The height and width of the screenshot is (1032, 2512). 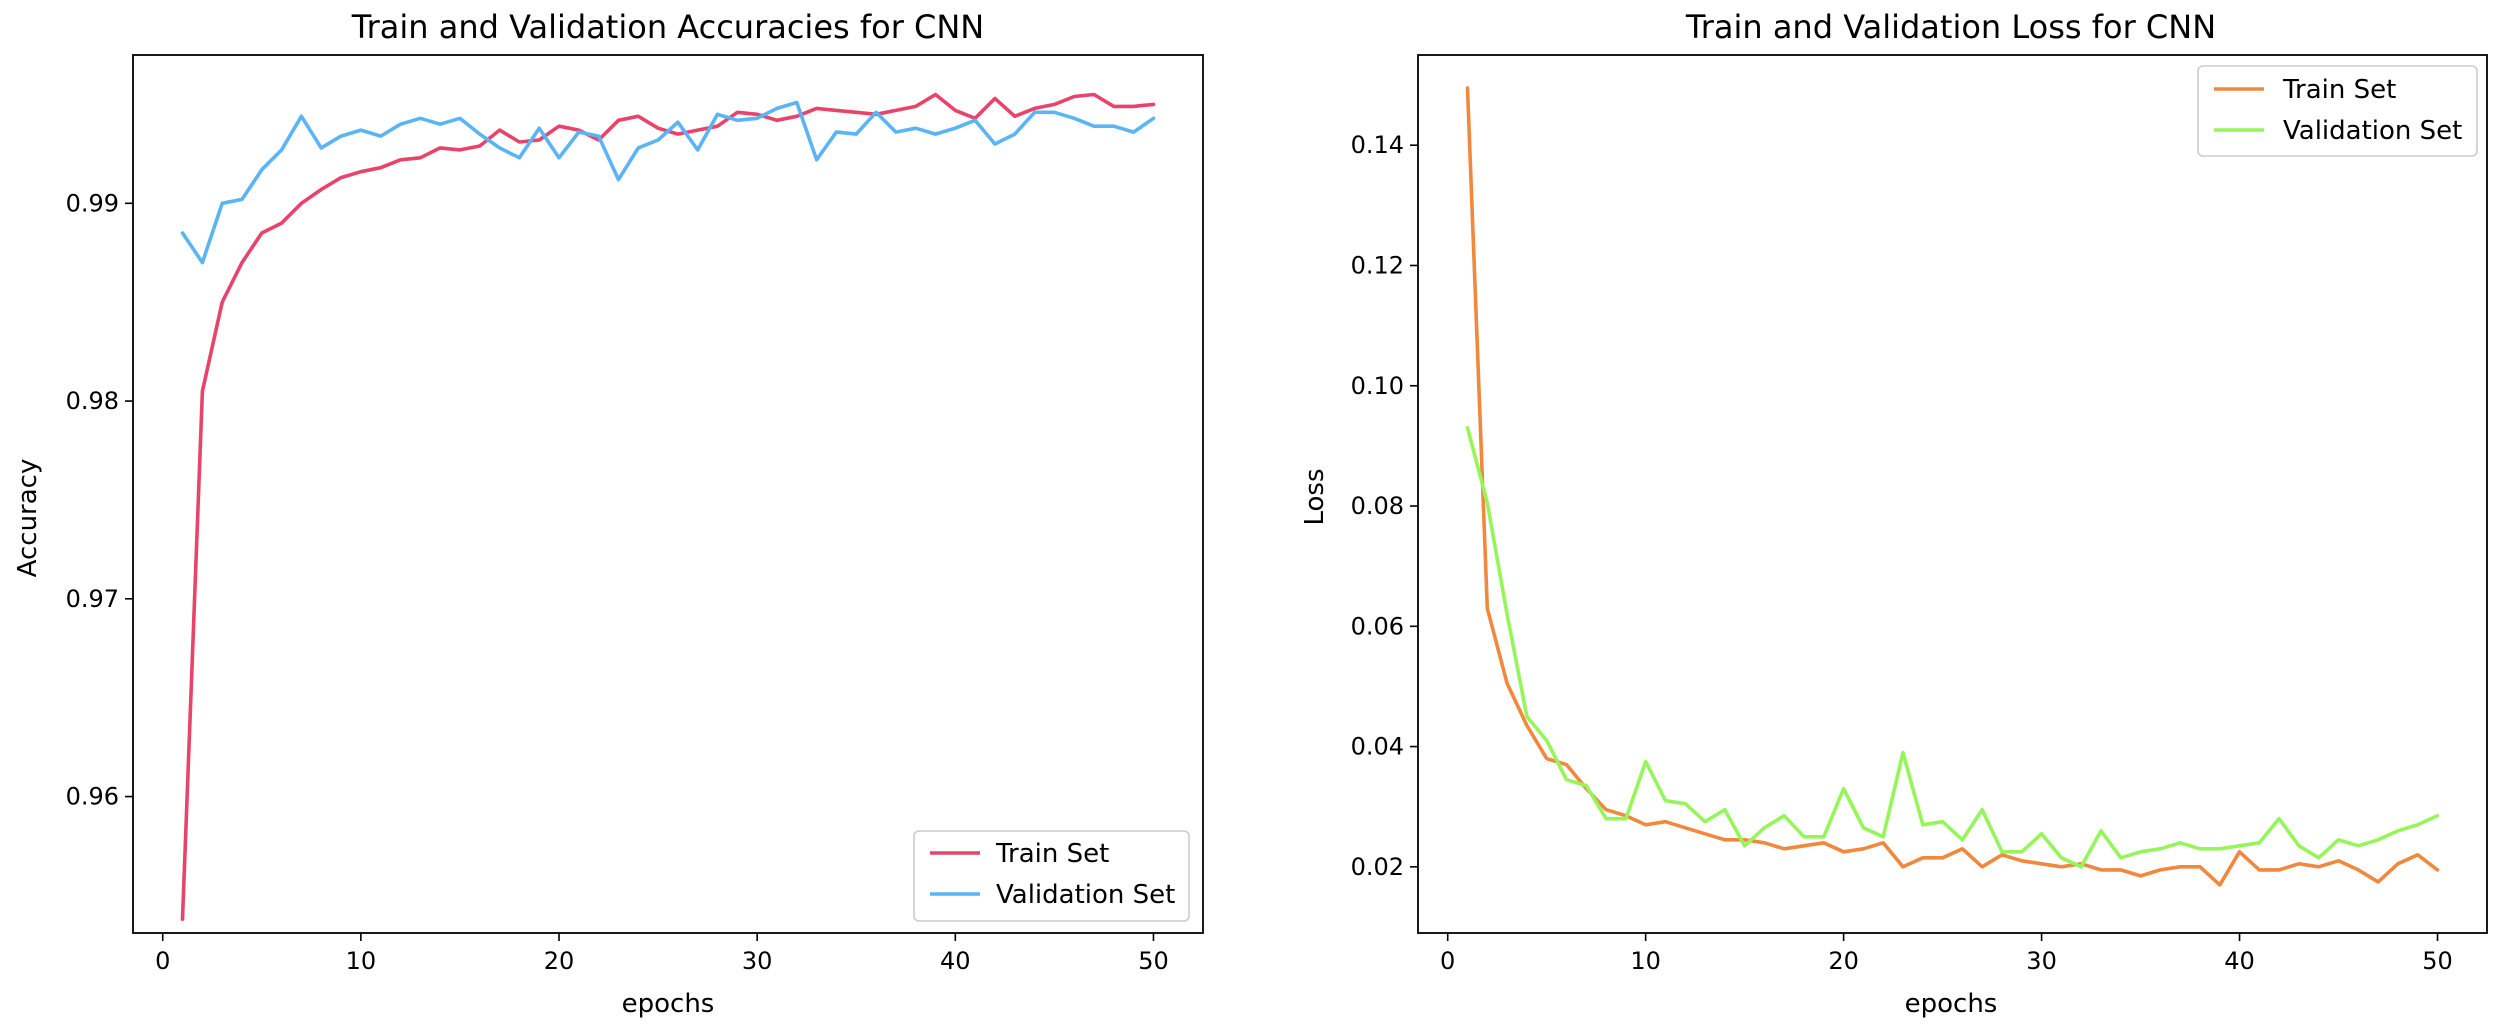 What do you see at coordinates (559, 961) in the screenshot?
I see `accuracy-x-tick-label: 20` at bounding box center [559, 961].